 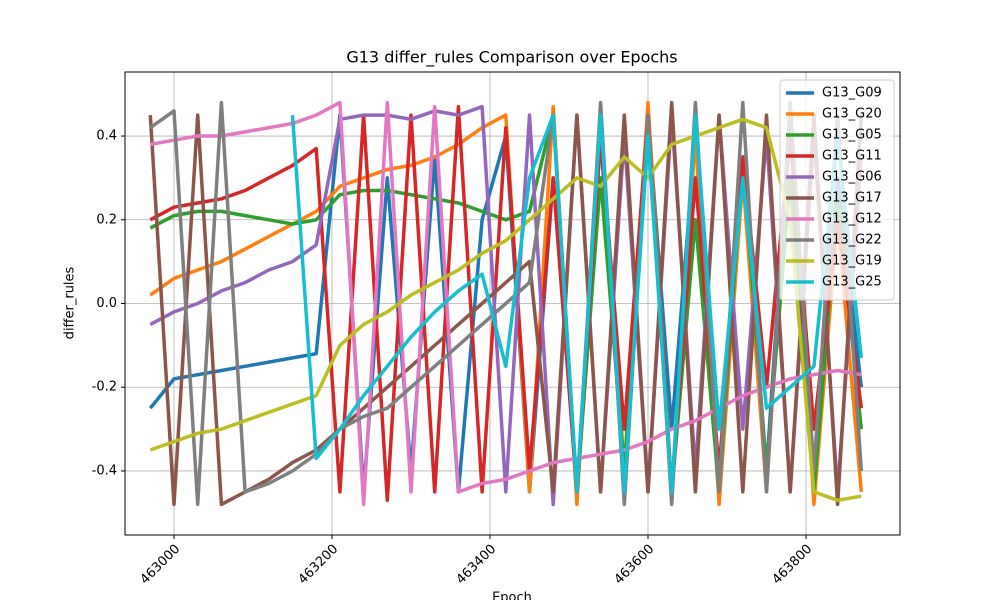 I want to click on legend-label: G13_G12, so click(x=852, y=219).